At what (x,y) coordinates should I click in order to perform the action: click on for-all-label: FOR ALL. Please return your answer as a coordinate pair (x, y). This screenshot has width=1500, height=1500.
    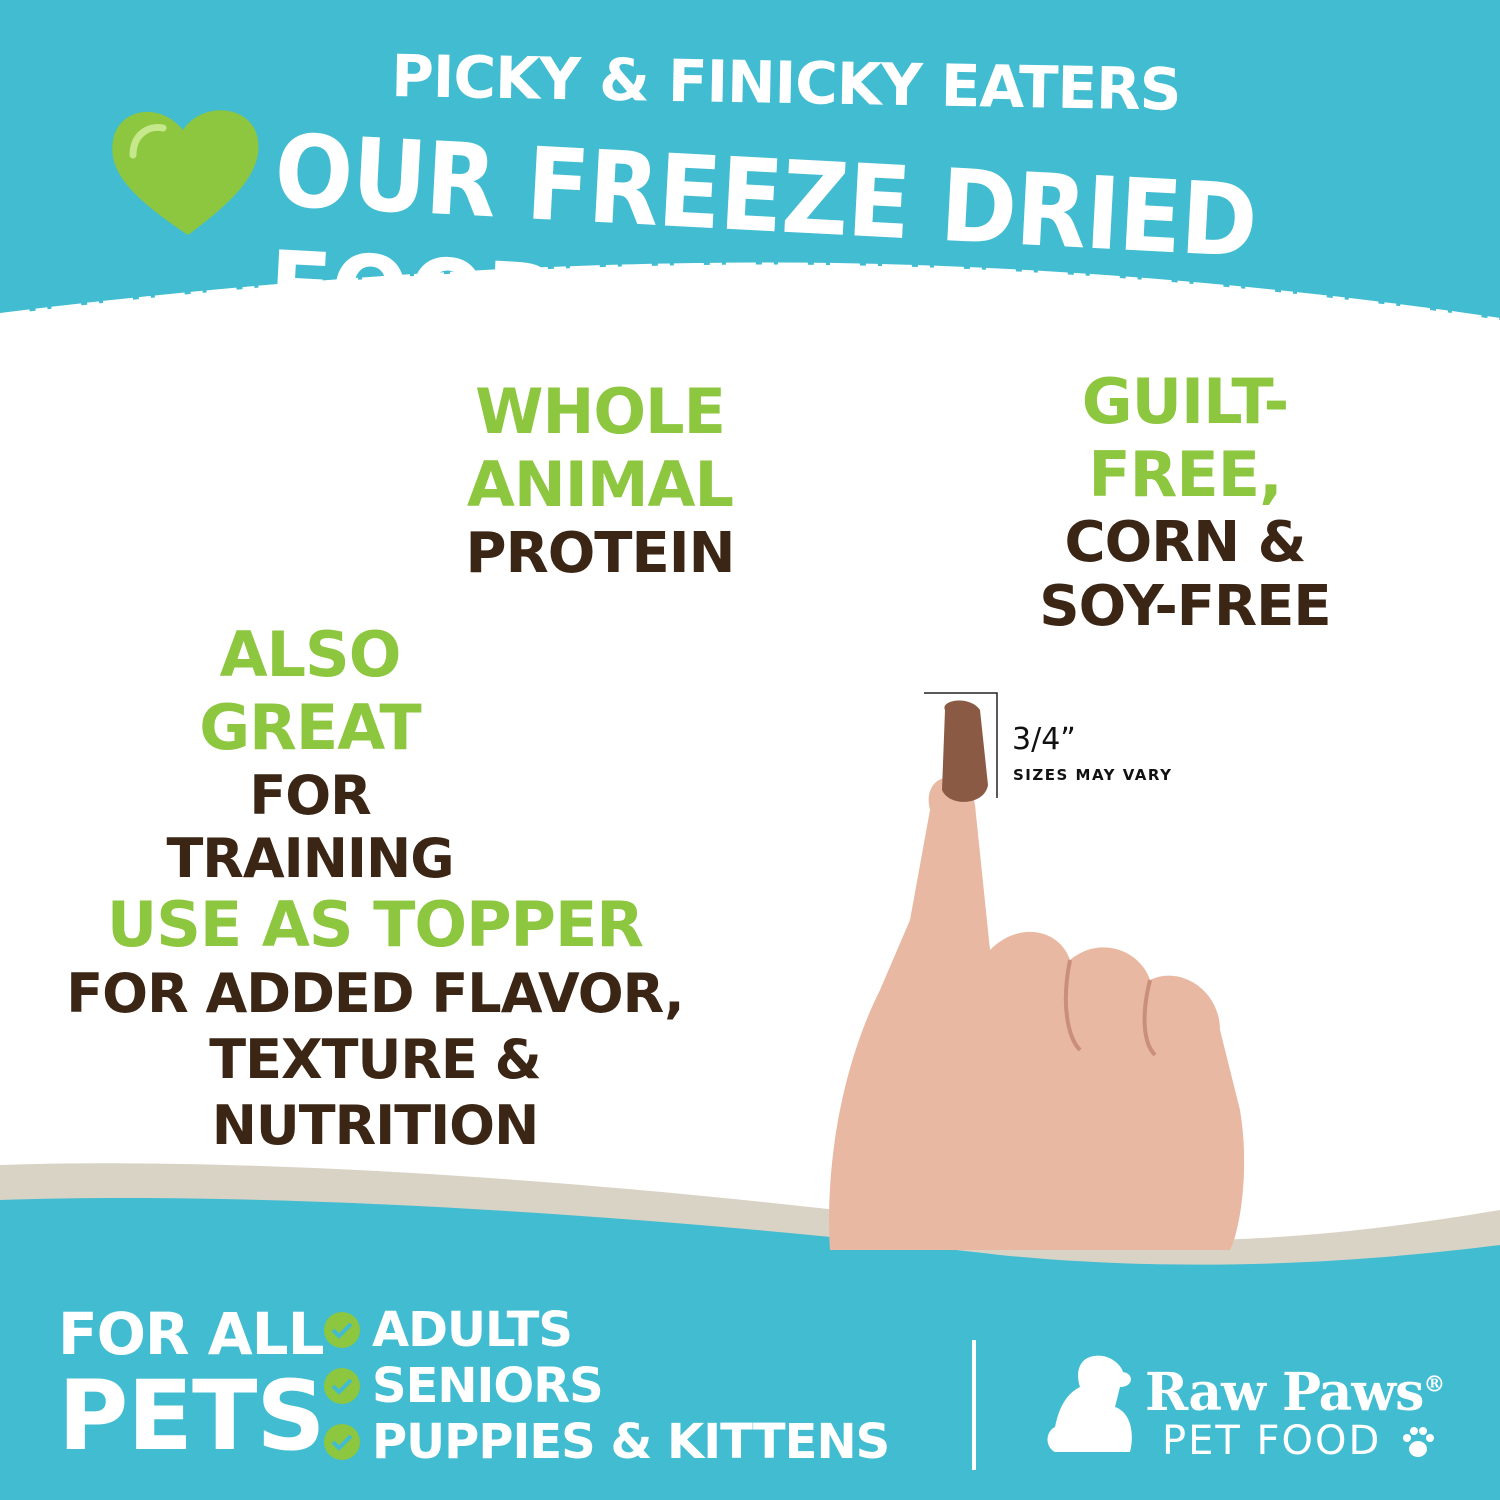
    Looking at the image, I should click on (191, 1334).